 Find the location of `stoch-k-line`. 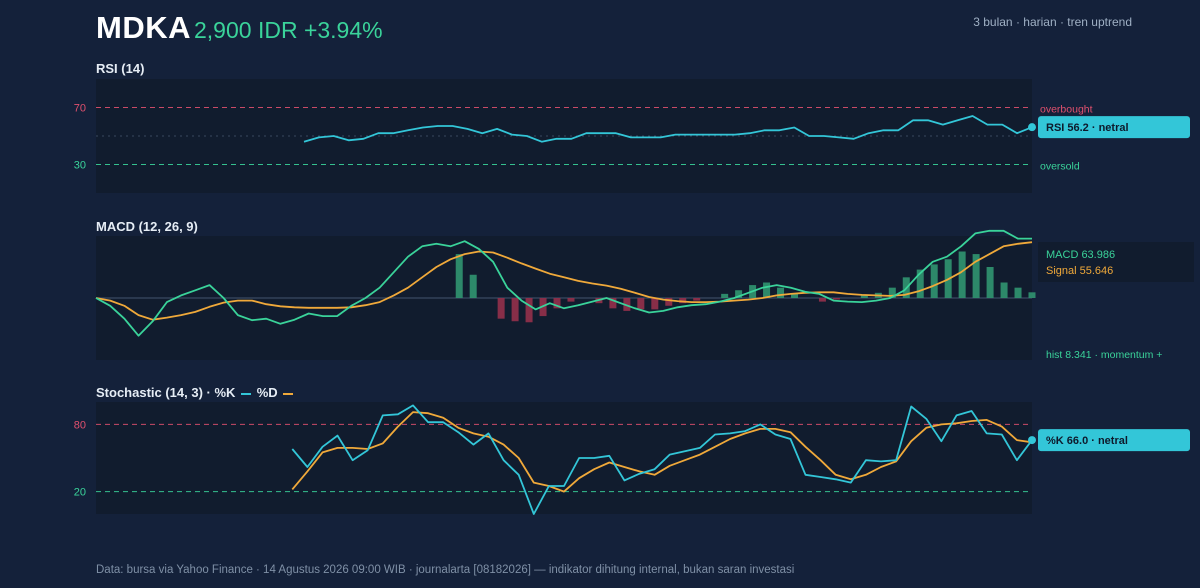

stoch-k-line is located at coordinates (662, 459).